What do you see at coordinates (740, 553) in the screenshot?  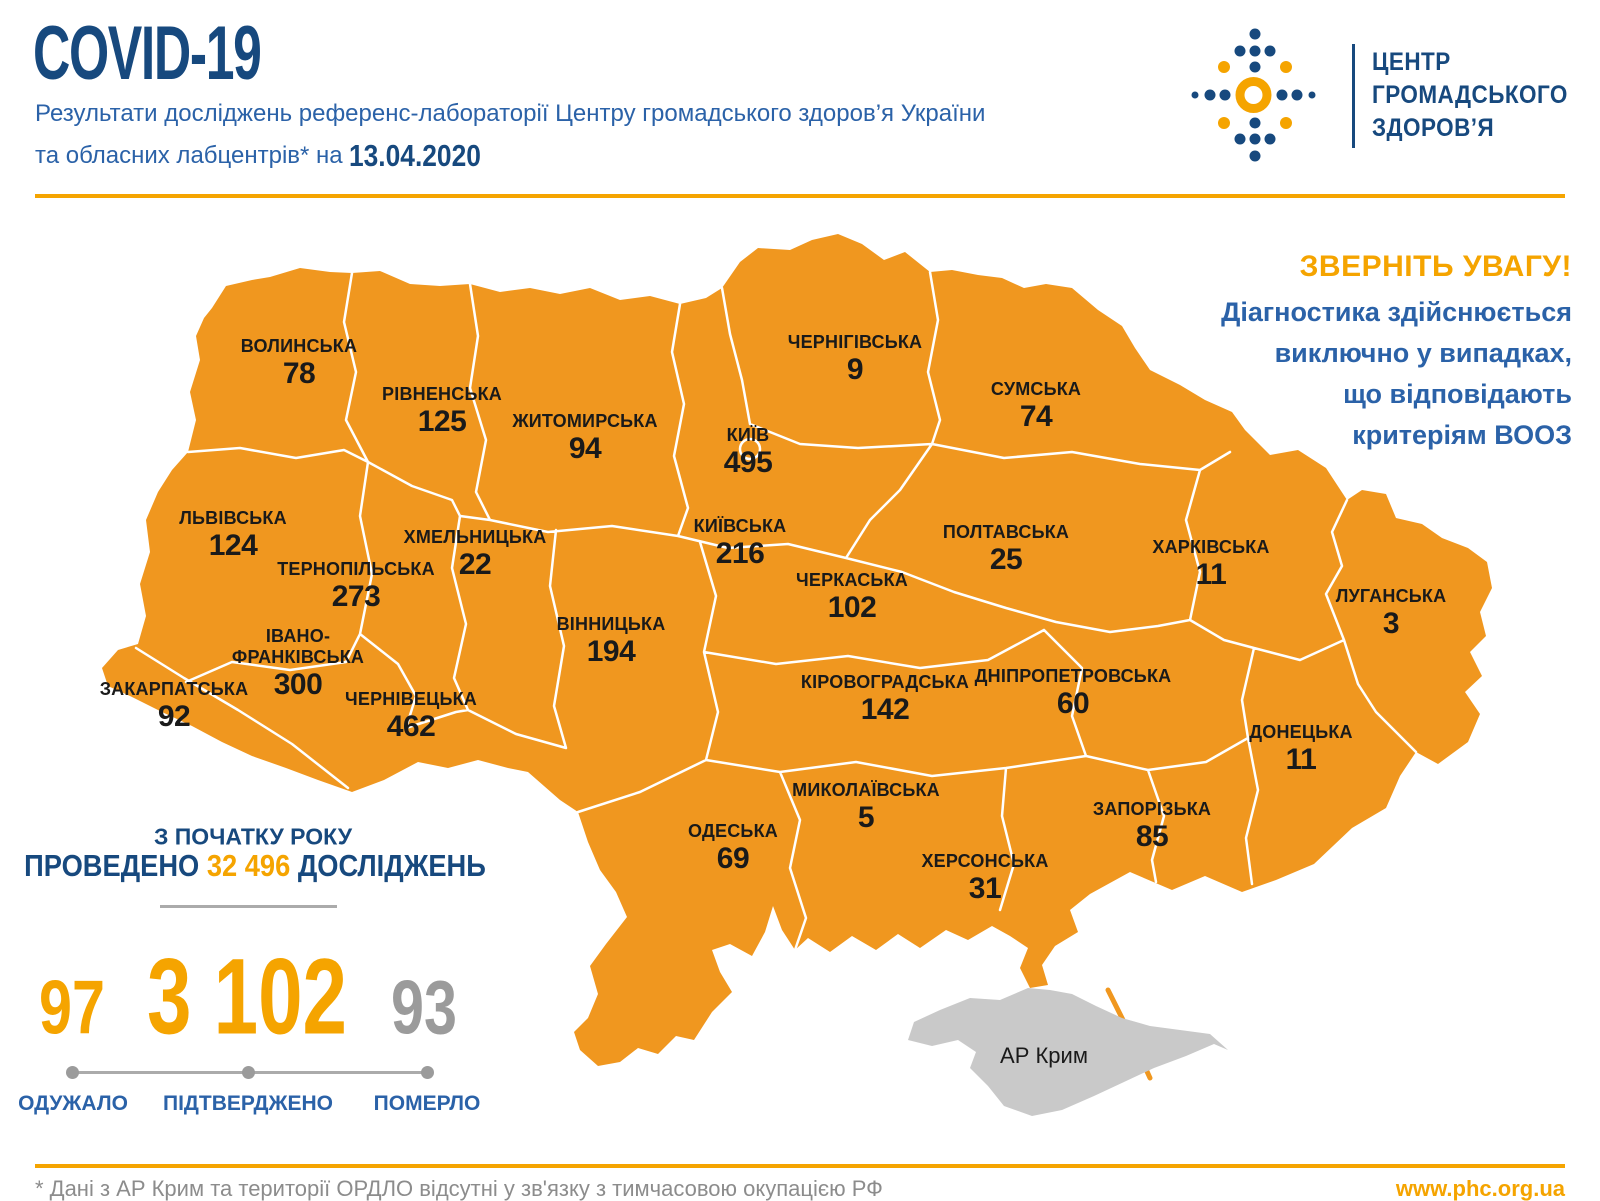 I see `region-value: 216` at bounding box center [740, 553].